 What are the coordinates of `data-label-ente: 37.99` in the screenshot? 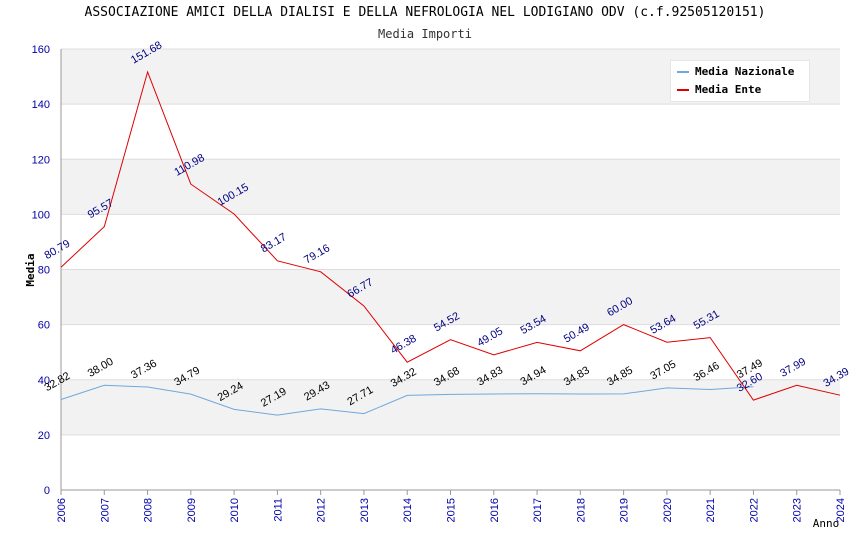 It's located at (793, 368).